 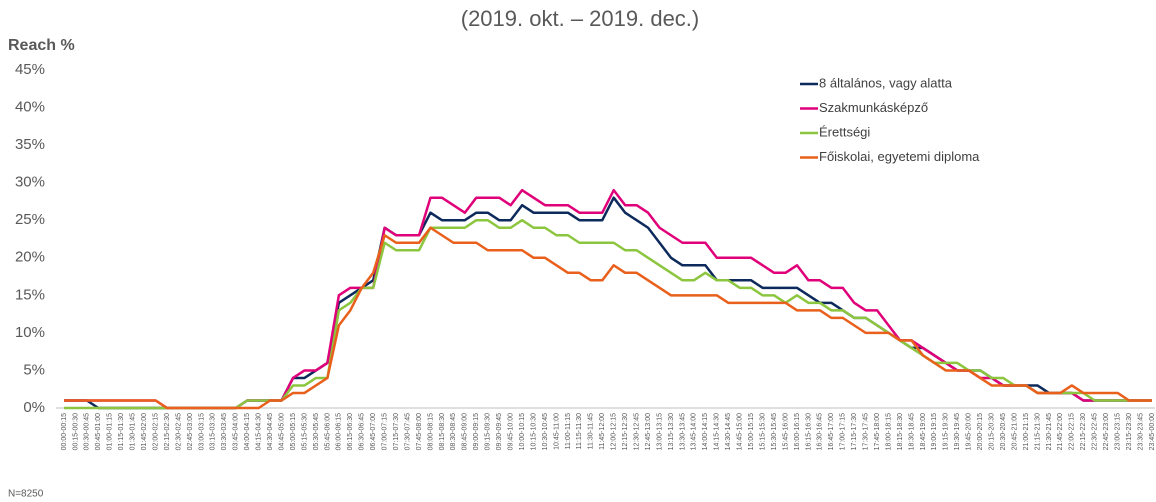 I want to click on x-tick-label: 06:00-06:15, so click(x=339, y=431).